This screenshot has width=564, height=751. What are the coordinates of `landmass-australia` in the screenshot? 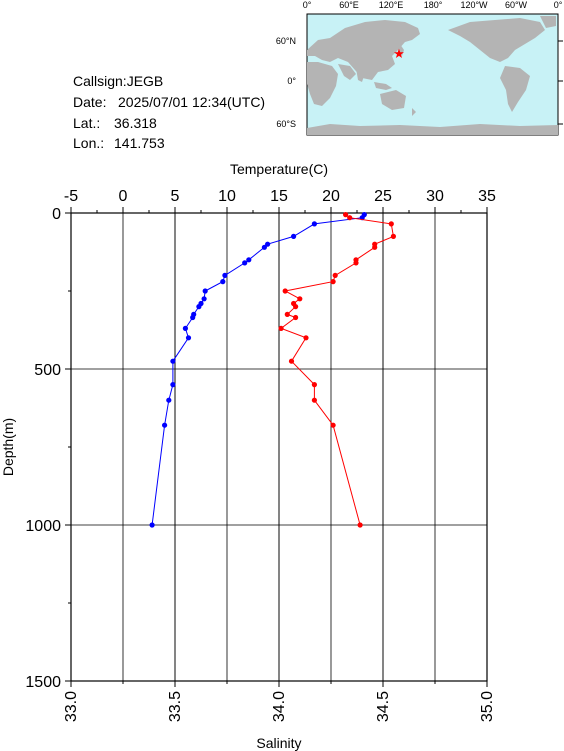 It's located at (393, 100).